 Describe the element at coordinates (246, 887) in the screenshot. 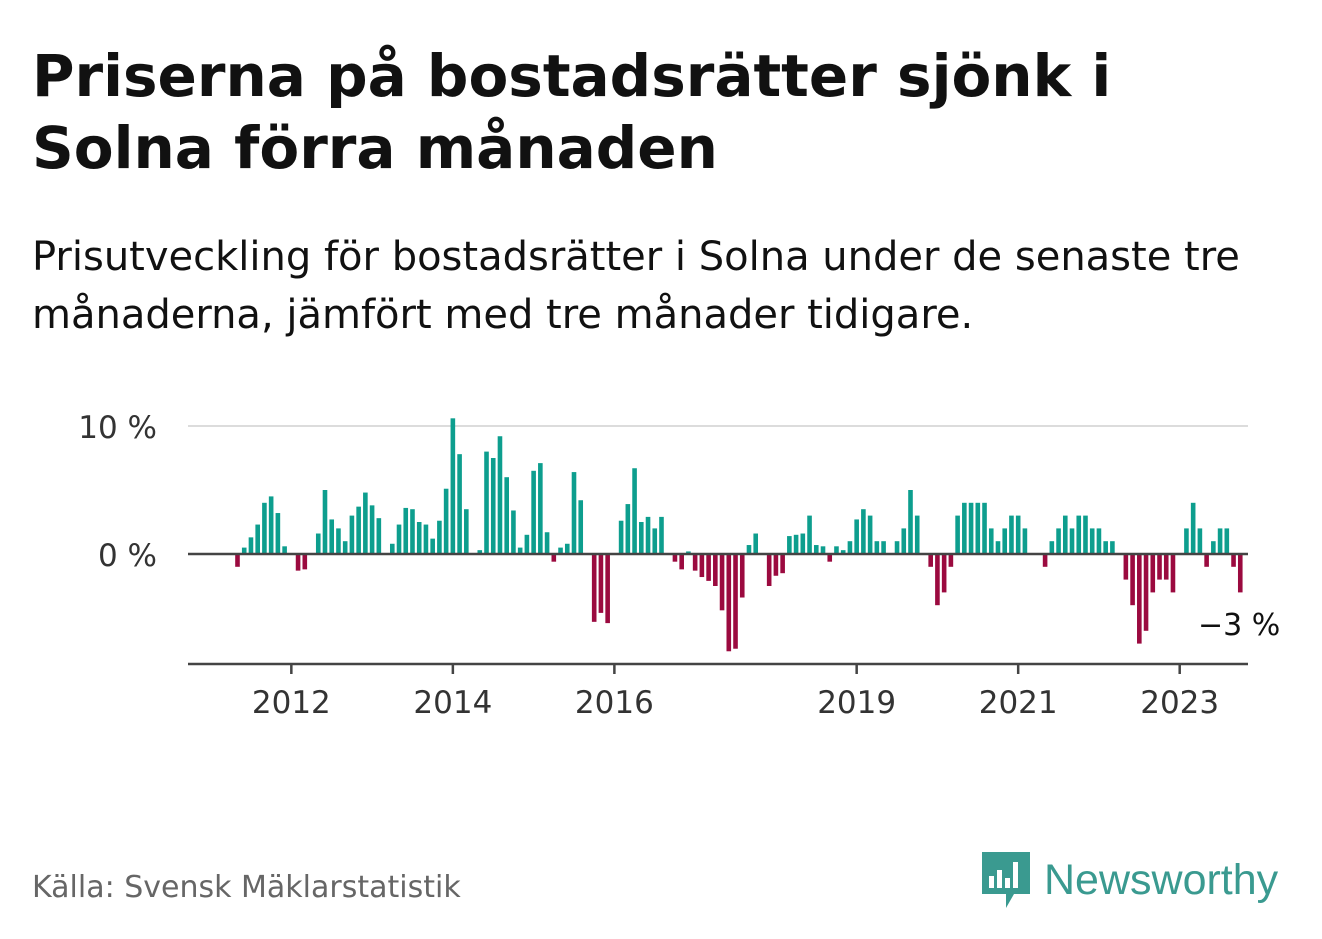

I see `source-note: Källa: Svensk Mäklarstatistik` at that location.